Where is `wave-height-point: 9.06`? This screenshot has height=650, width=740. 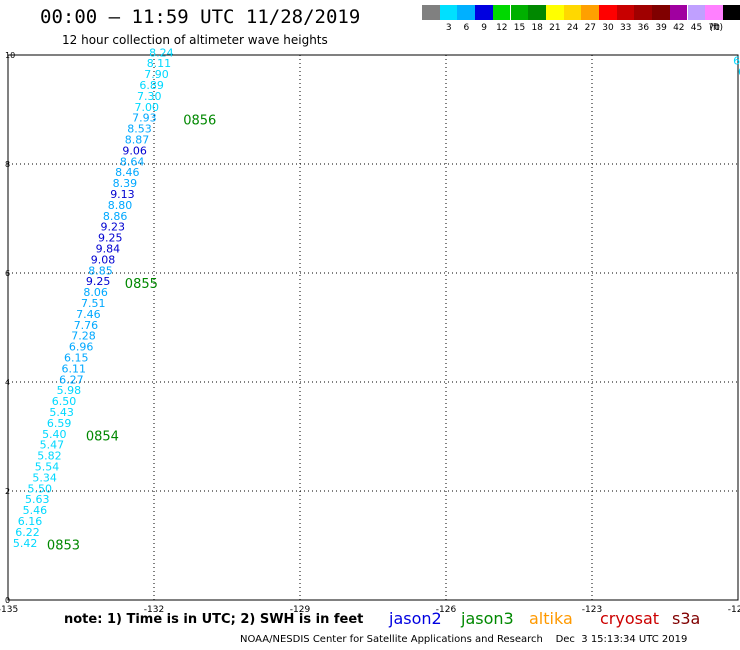
wave-height-point: 9.06 is located at coordinates (134, 150).